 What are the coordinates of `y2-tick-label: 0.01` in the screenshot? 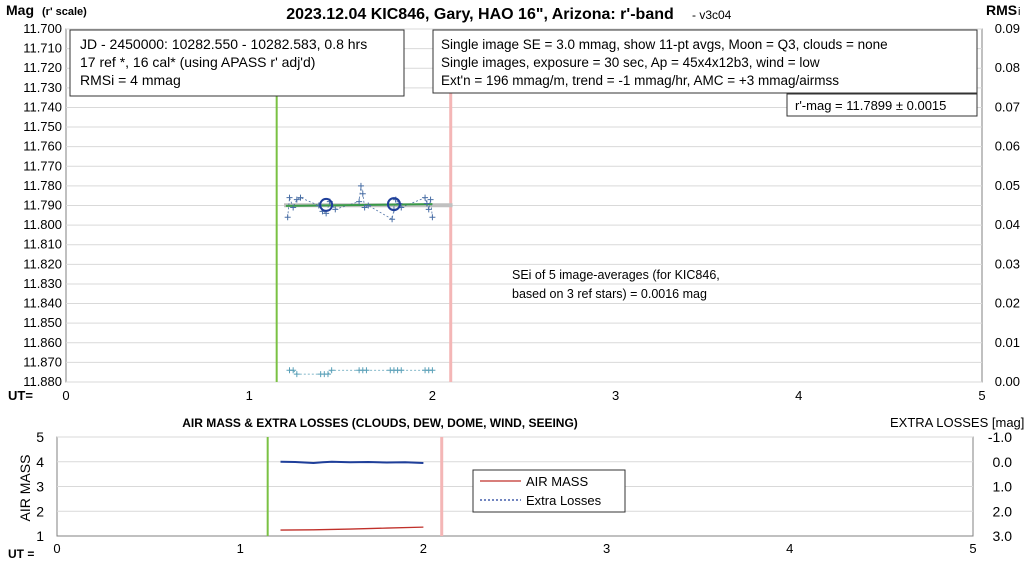 It's located at (1007, 342).